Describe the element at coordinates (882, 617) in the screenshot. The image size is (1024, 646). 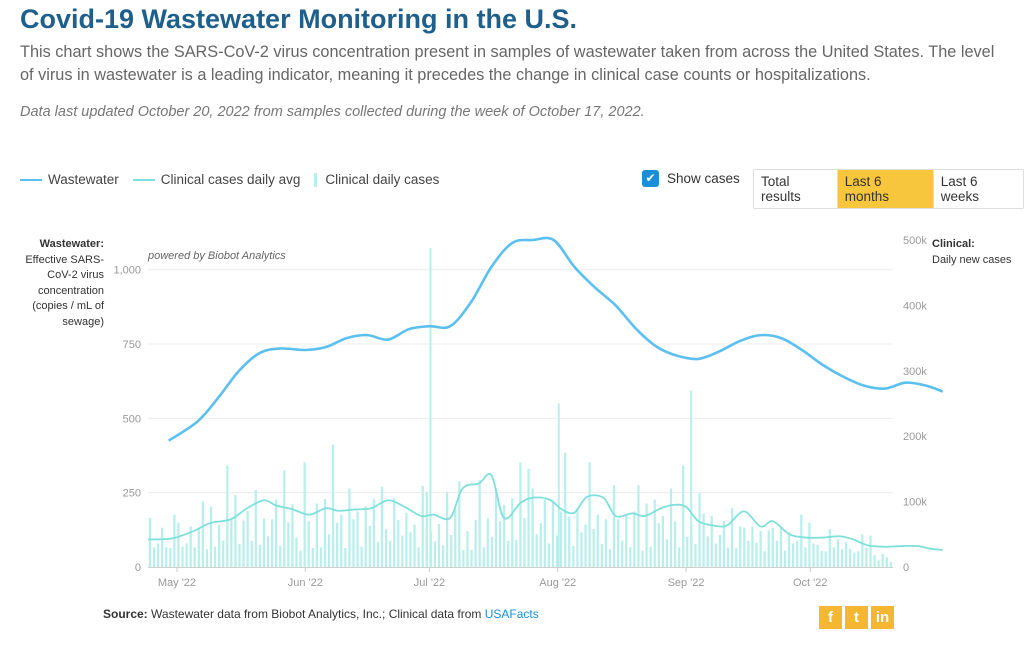
I see `linkedin-icon: in` at that location.